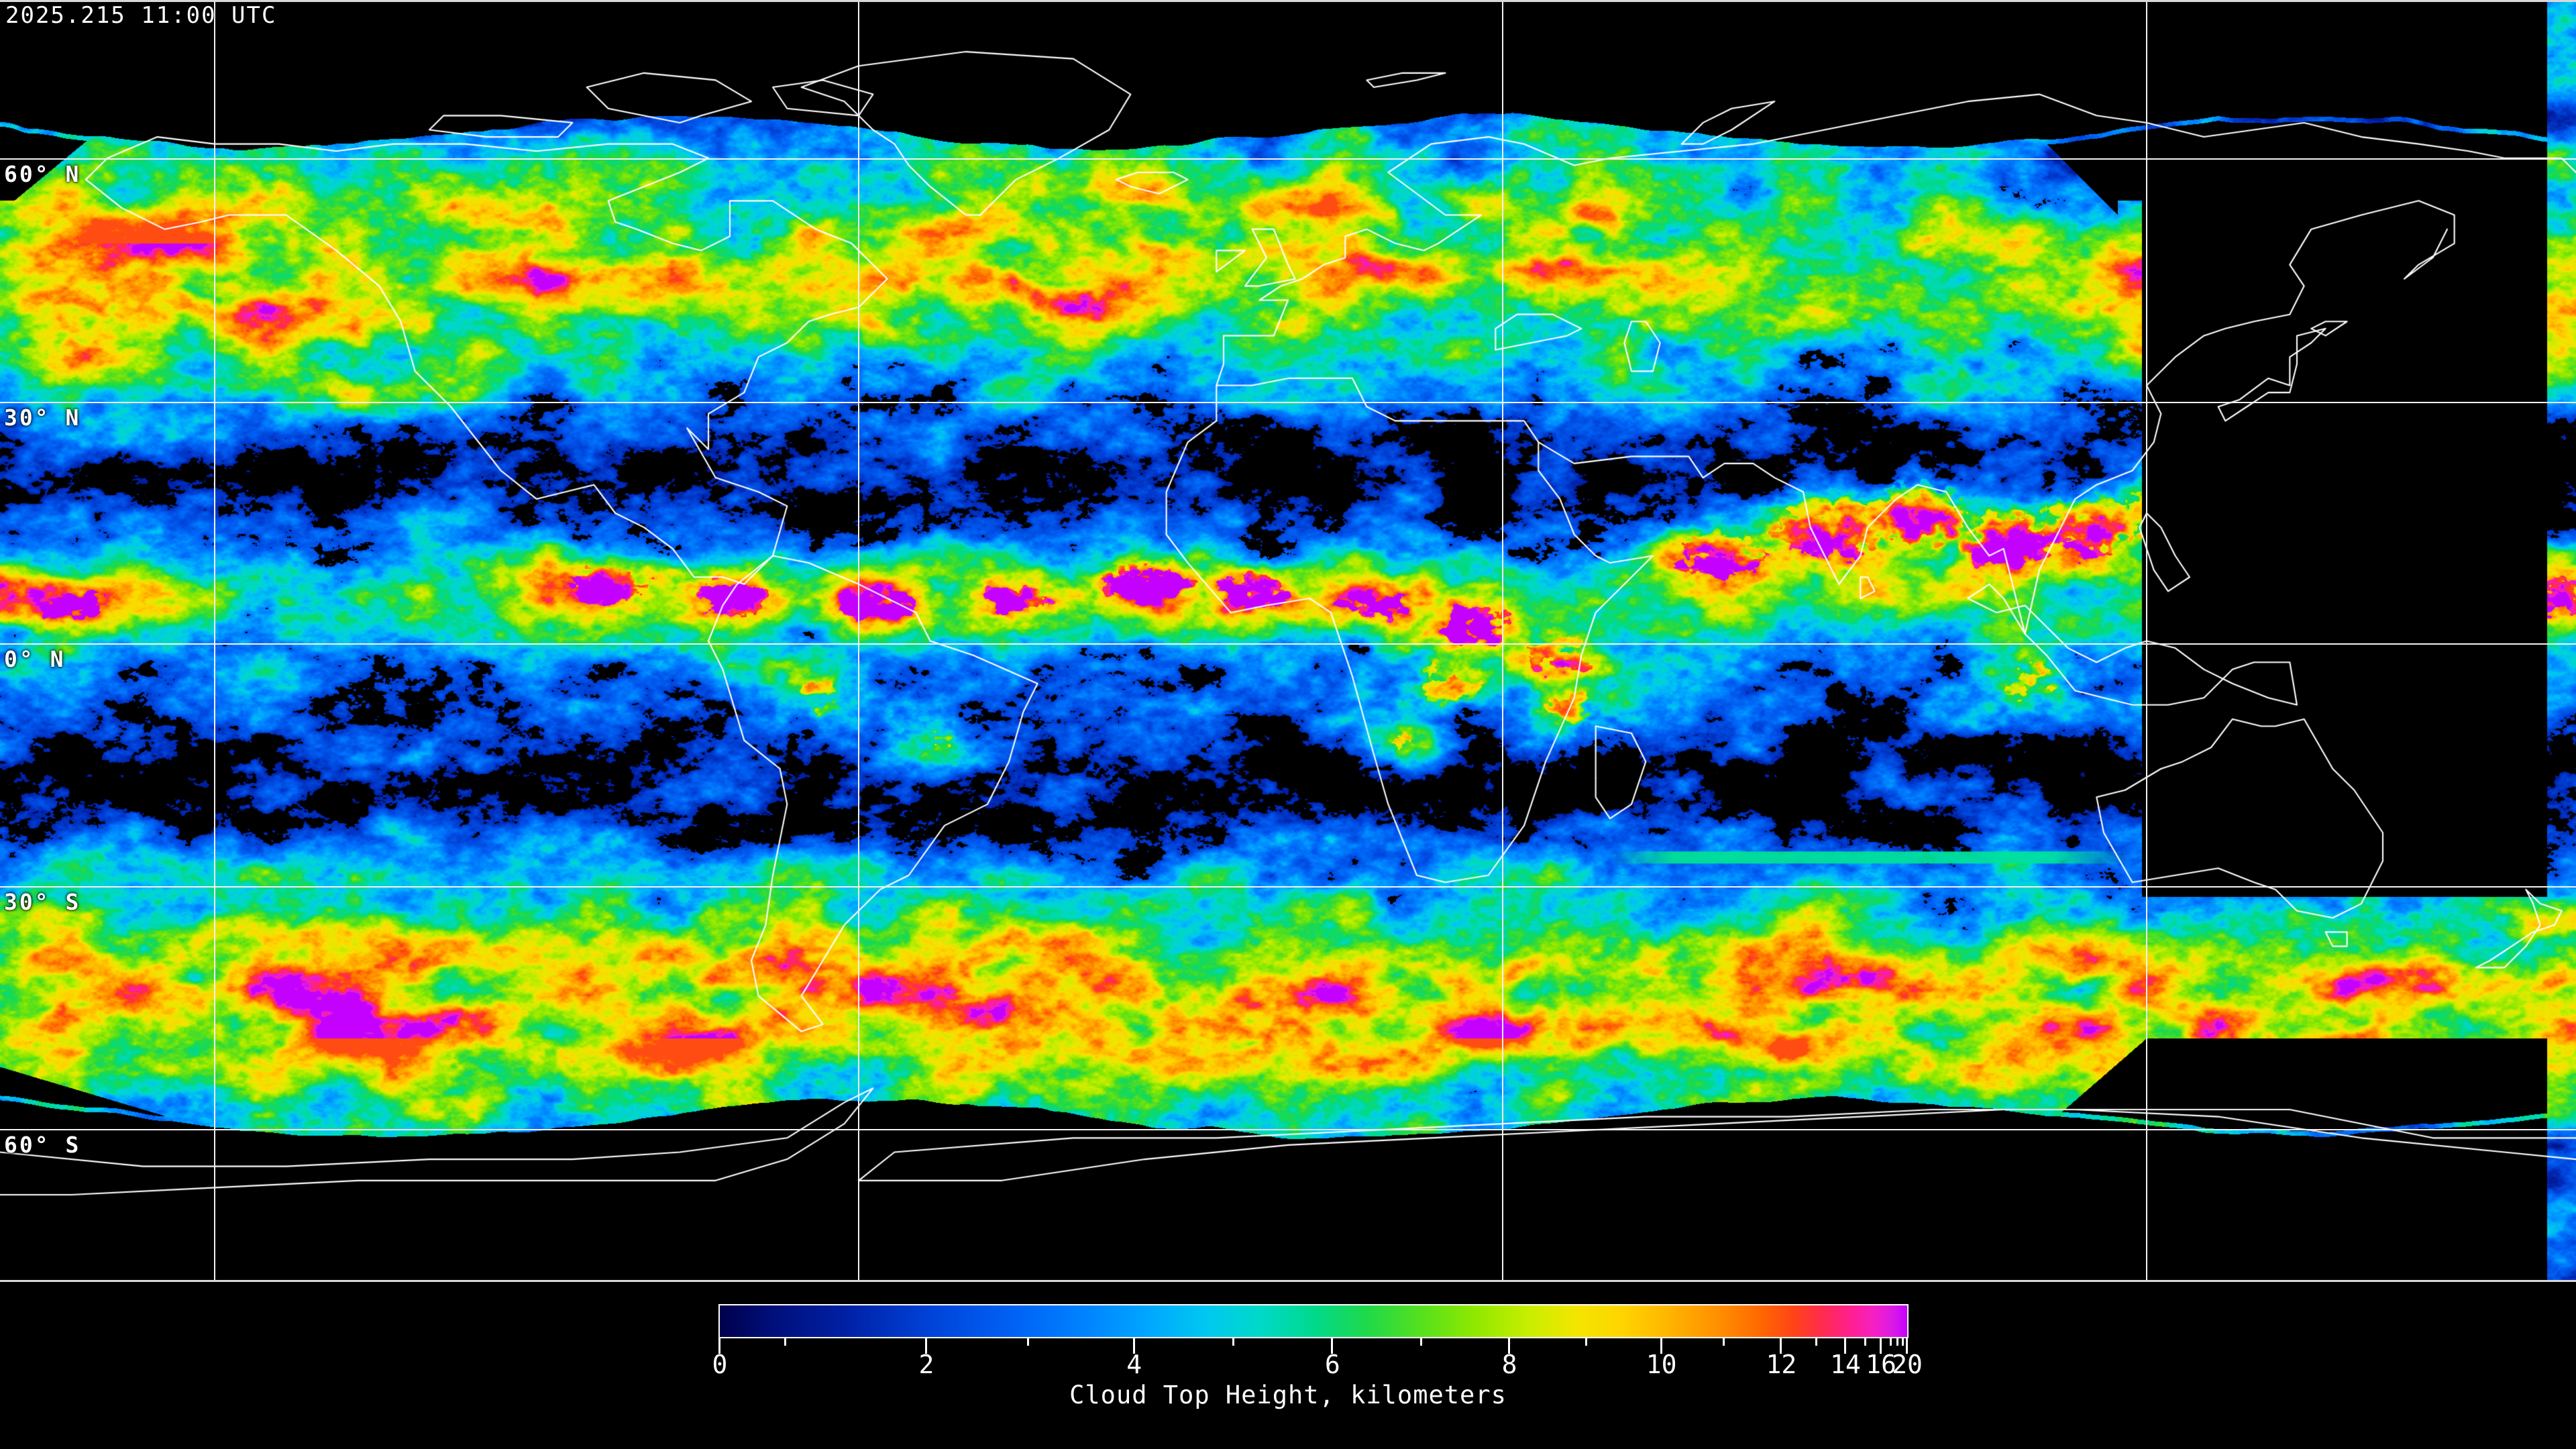 The image size is (2576, 1449). Describe the element at coordinates (858, 641) in the screenshot. I see `gridline-lon-60w` at that location.